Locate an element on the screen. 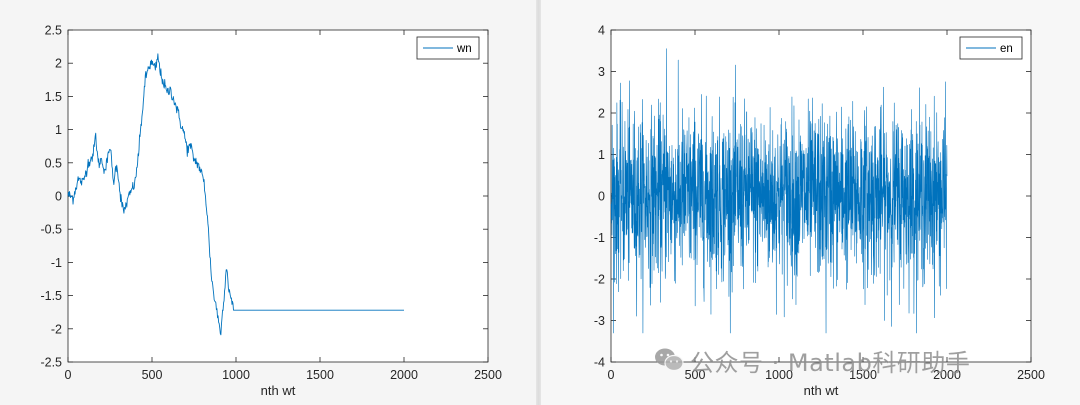  y-tick-label: 4 is located at coordinates (601, 31).